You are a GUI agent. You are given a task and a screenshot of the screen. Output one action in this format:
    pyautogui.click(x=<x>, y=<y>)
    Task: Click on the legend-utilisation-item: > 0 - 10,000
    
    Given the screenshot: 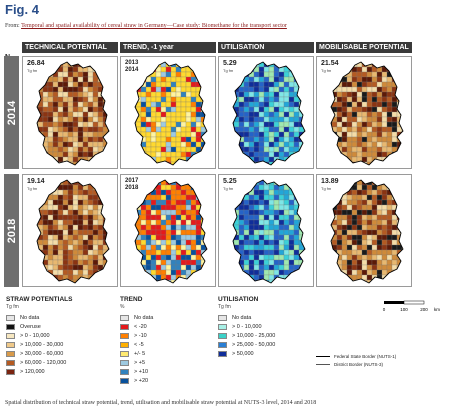 What is the action you would take?
    pyautogui.click(x=240, y=327)
    